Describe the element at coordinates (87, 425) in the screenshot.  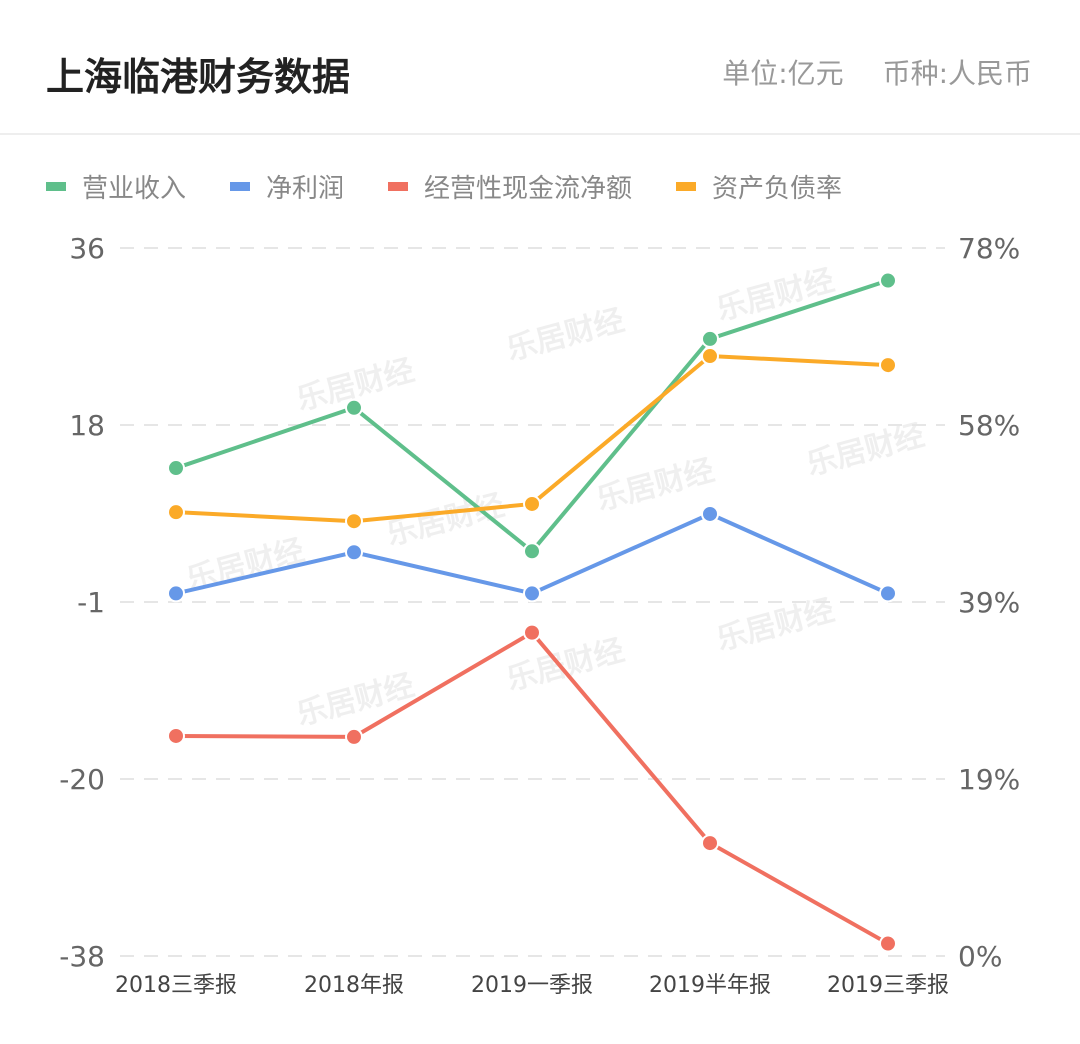
I see `left-tick-label: 18` at that location.